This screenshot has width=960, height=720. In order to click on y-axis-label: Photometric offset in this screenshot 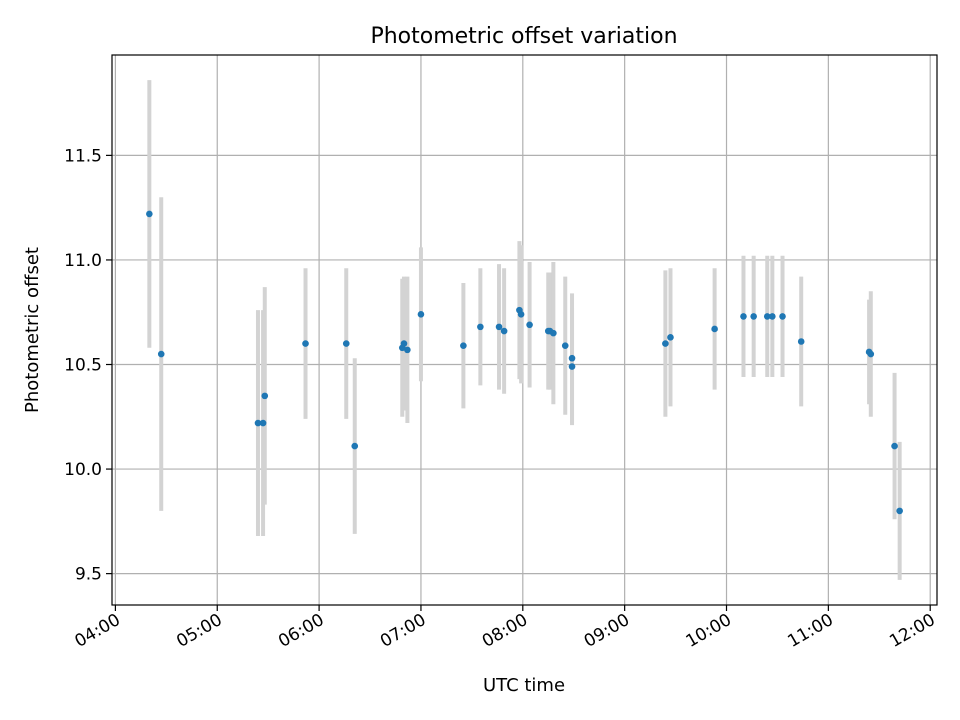, I will do `click(32, 330)`.